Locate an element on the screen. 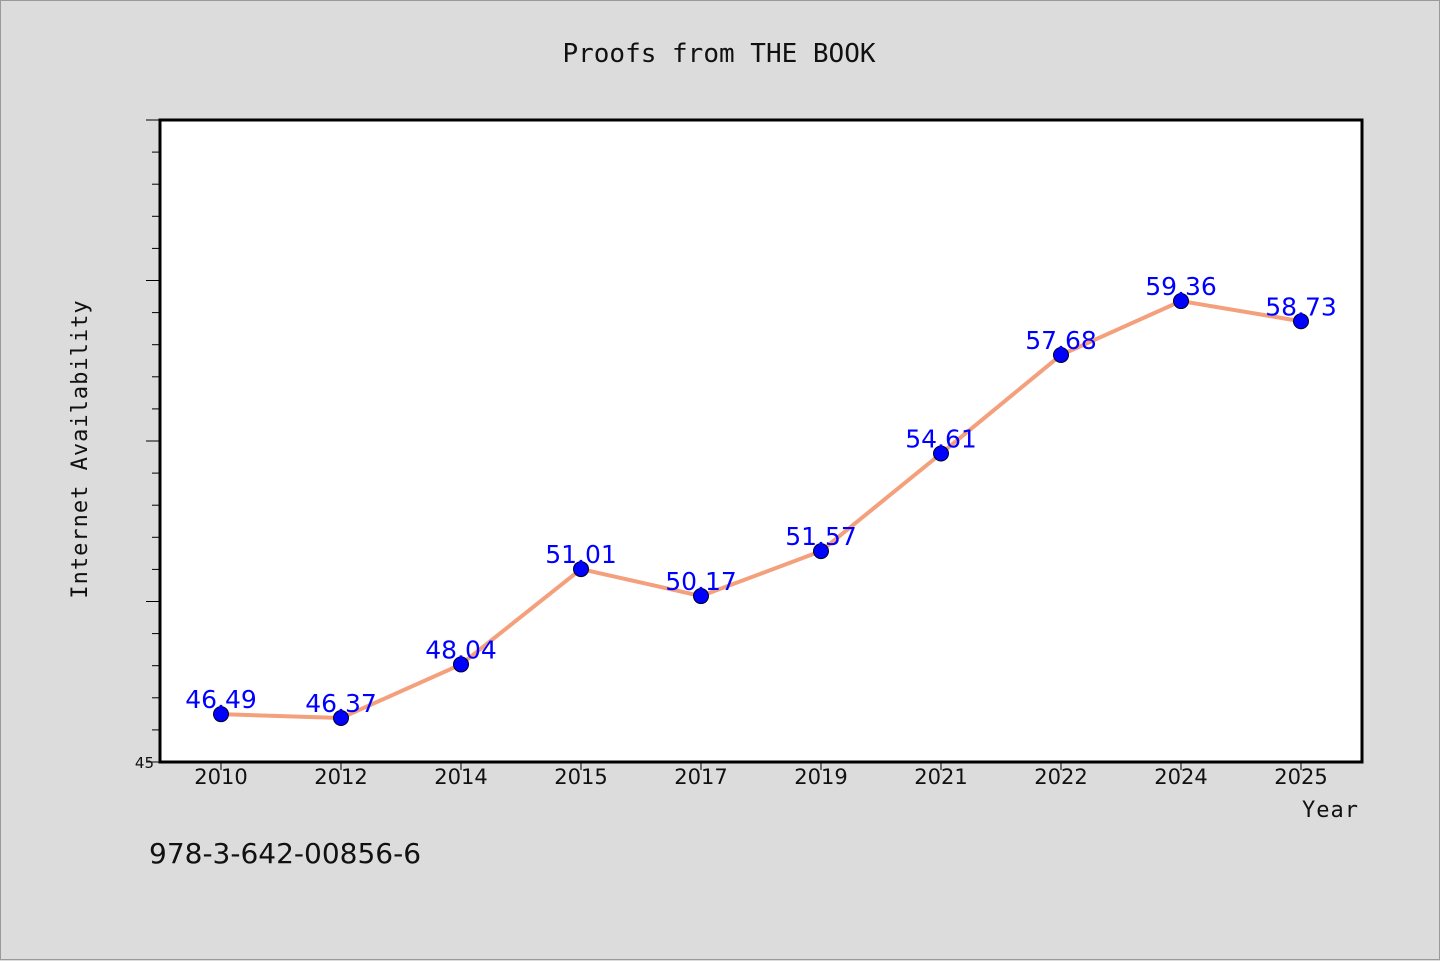 This screenshot has width=1440, height=961. x-tick-label: 2024 is located at coordinates (1180, 777).